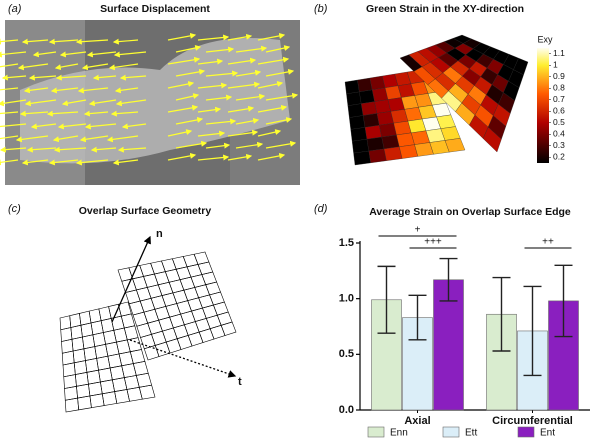 The height and width of the screenshot is (440, 600). I want to click on y-tick-label: 0.0, so click(346, 410).